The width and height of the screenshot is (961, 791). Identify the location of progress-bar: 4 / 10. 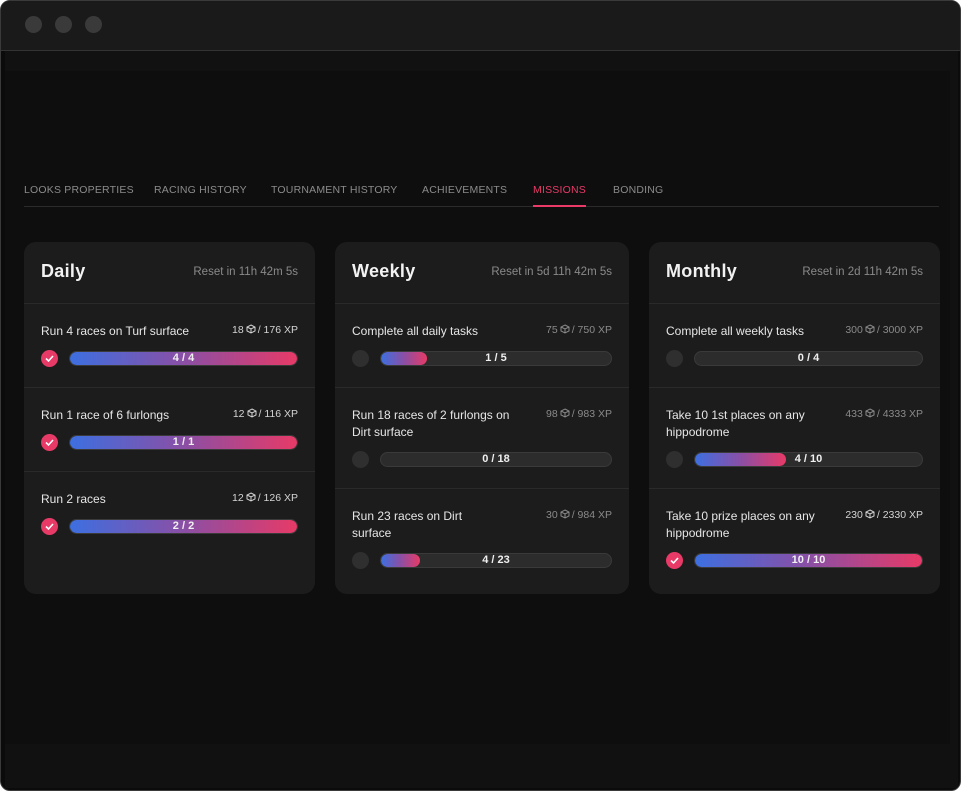
(808, 459).